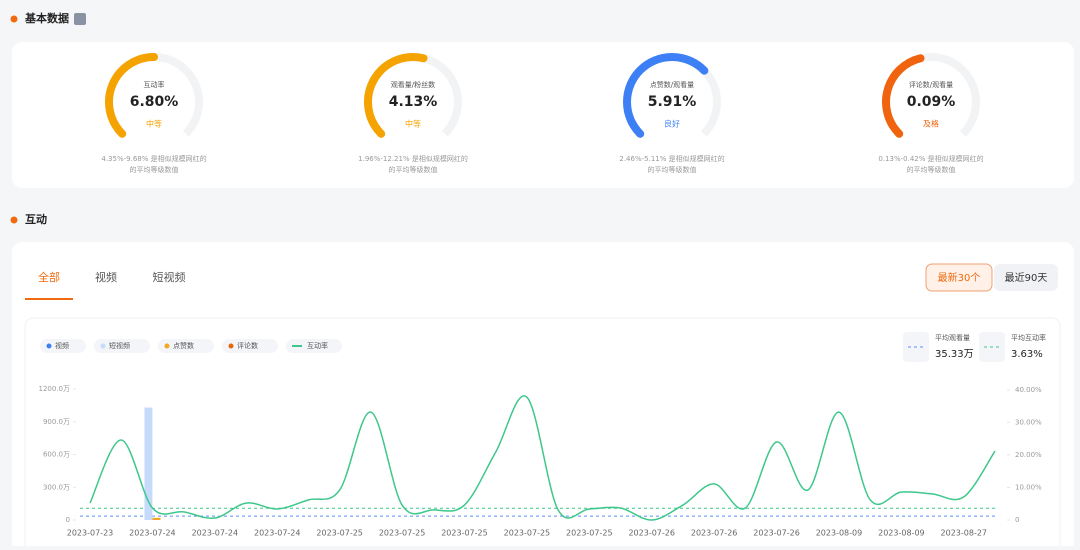  I want to click on button-label: 最新30个, so click(959, 277).